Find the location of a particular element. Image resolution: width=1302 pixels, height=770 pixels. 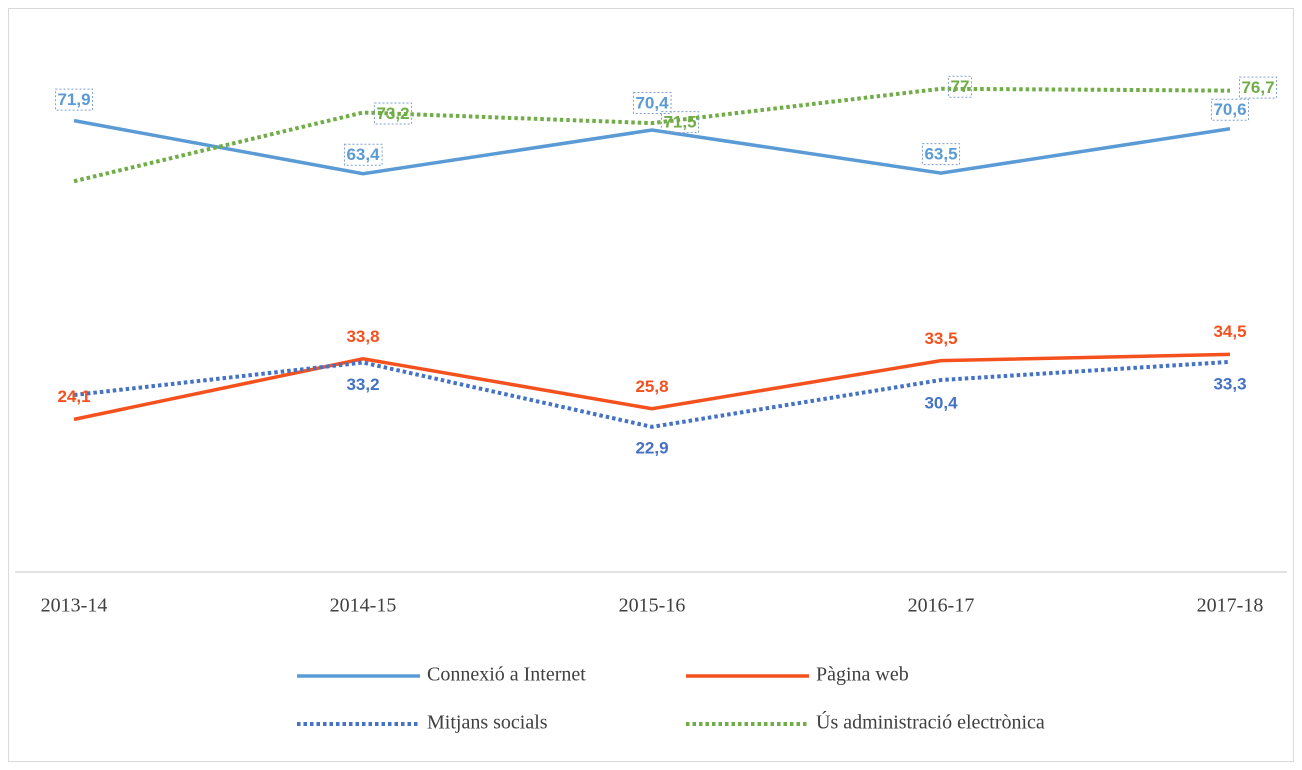

legend-label: Connexió a Internet is located at coordinates (506, 675).